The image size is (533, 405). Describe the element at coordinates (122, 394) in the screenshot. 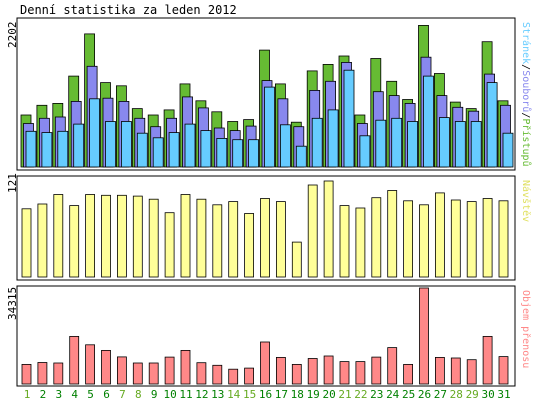

I see `day-label-7: 7` at that location.